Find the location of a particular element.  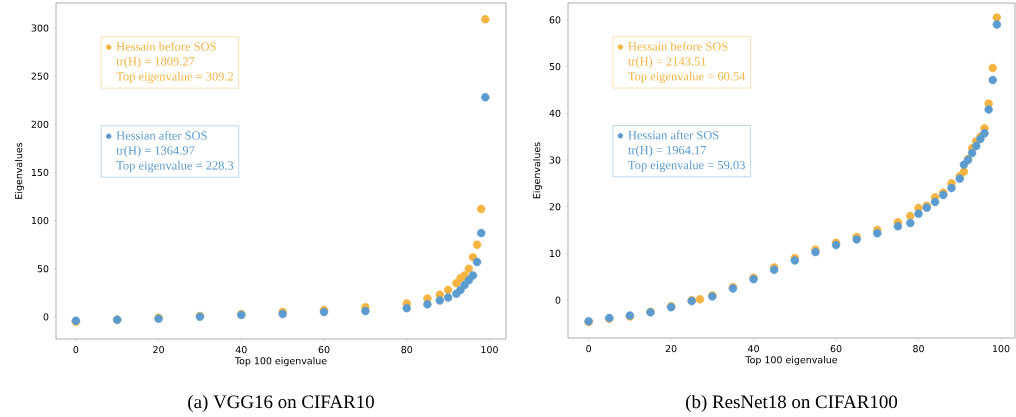

annotation: tr(H) = 1809.27 is located at coordinates (155, 62).